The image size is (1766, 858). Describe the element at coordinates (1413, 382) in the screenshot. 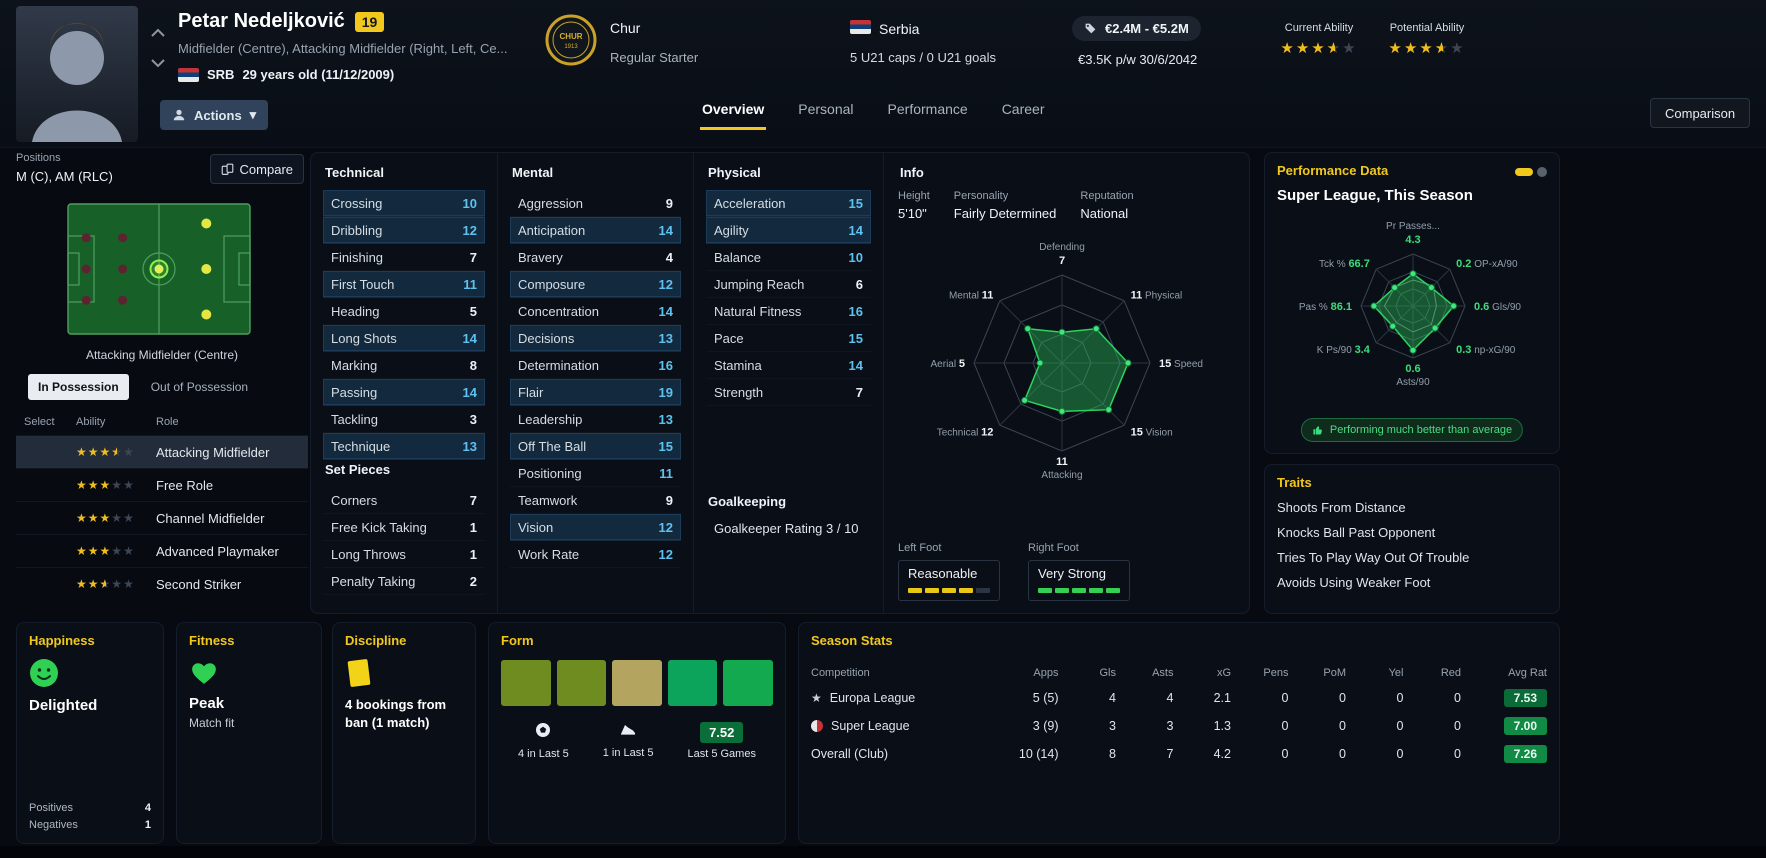

I see `svg-text: Asts/90` at that location.